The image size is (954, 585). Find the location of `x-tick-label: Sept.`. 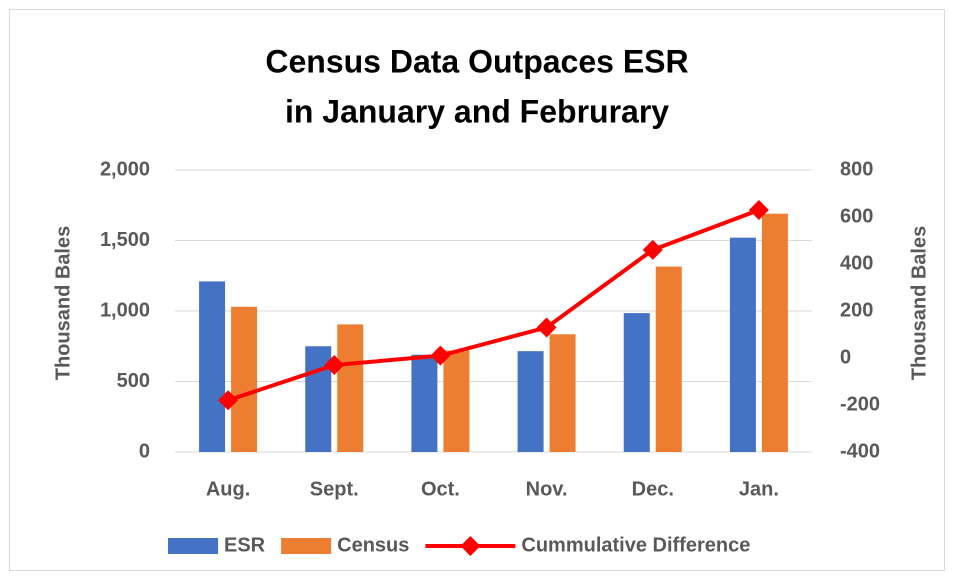

x-tick-label: Sept. is located at coordinates (334, 489).